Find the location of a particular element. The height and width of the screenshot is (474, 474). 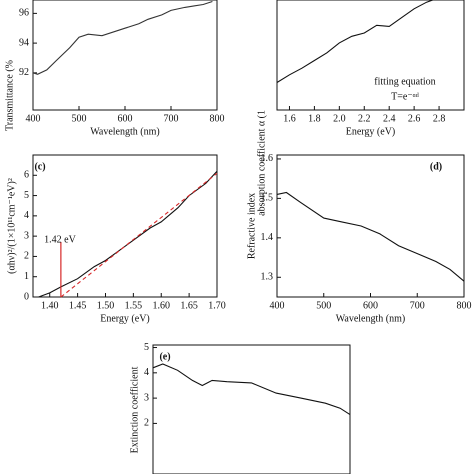

x-tick-label: 1.40 is located at coordinates (50, 305).